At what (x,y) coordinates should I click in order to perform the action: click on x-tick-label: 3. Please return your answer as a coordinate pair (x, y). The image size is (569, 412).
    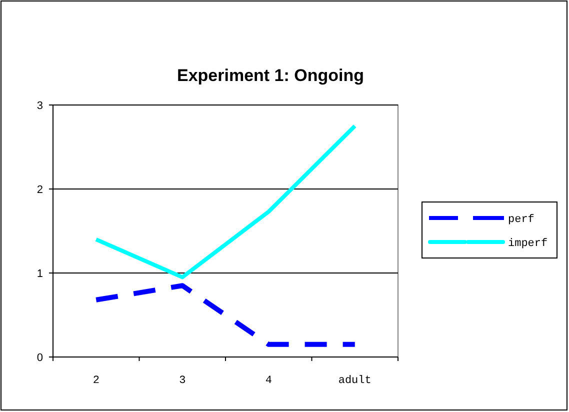
    Looking at the image, I should click on (182, 381).